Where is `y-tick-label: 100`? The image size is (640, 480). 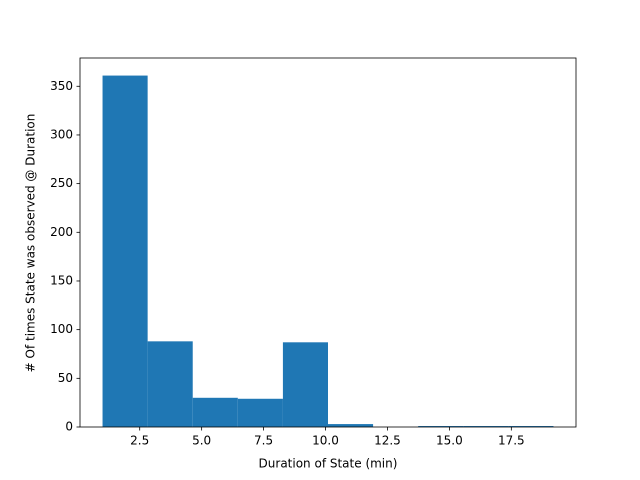
y-tick-label: 100 is located at coordinates (61, 329).